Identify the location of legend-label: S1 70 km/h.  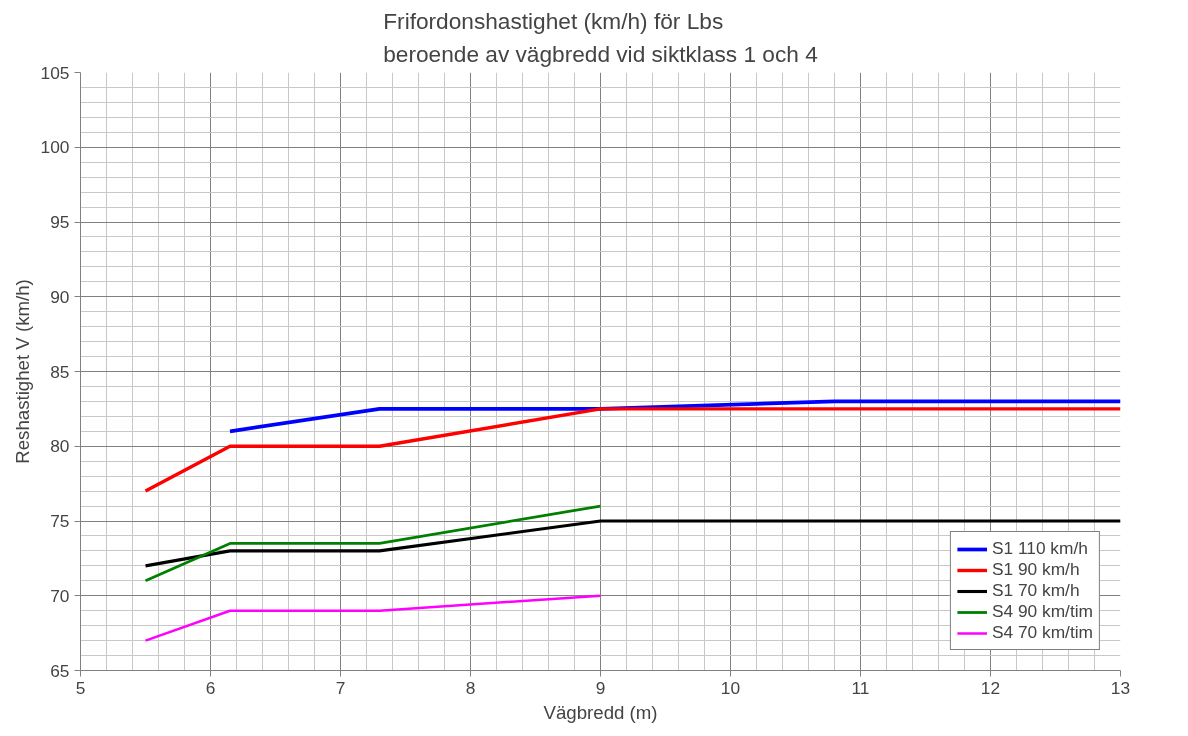
(1035, 590).